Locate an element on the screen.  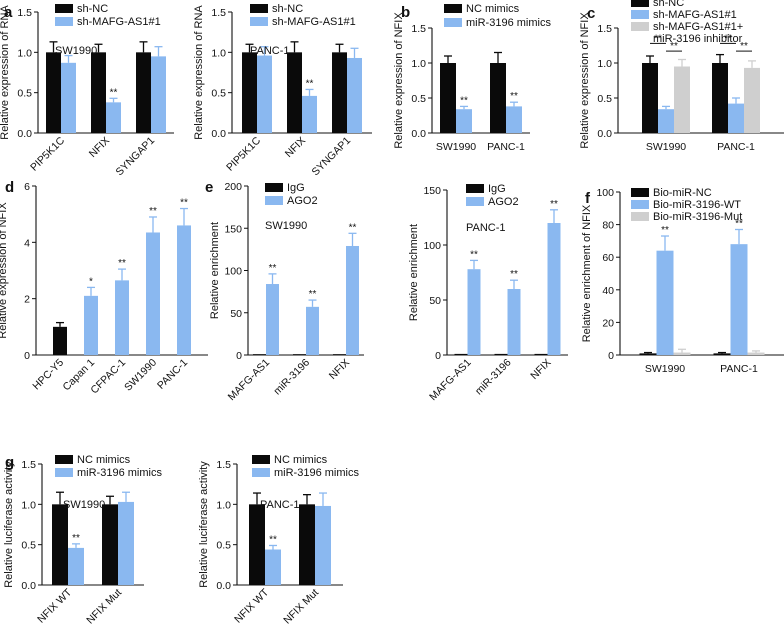
chart-c-ylabel: Relative expression of NFIX is located at coordinates (585, 80).